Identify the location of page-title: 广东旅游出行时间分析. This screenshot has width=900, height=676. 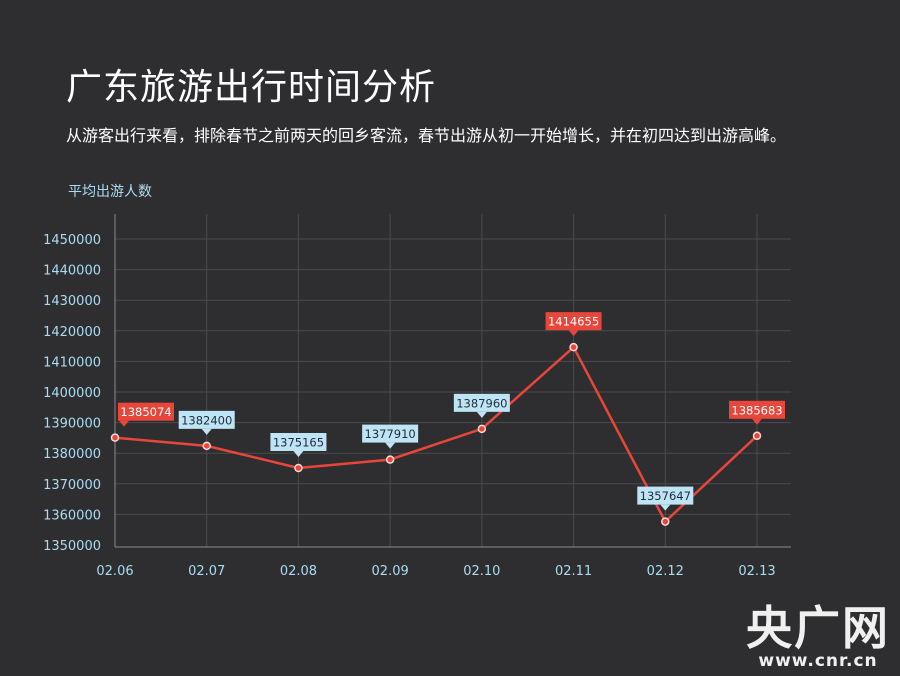
(251, 87).